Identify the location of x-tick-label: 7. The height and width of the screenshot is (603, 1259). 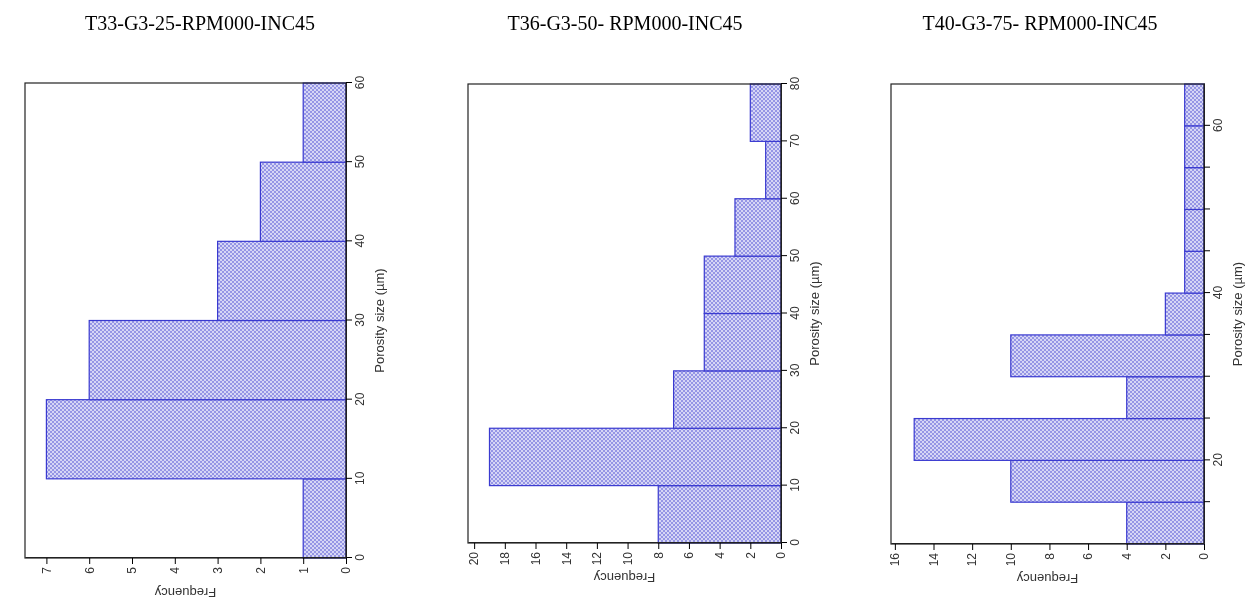
(46, 570).